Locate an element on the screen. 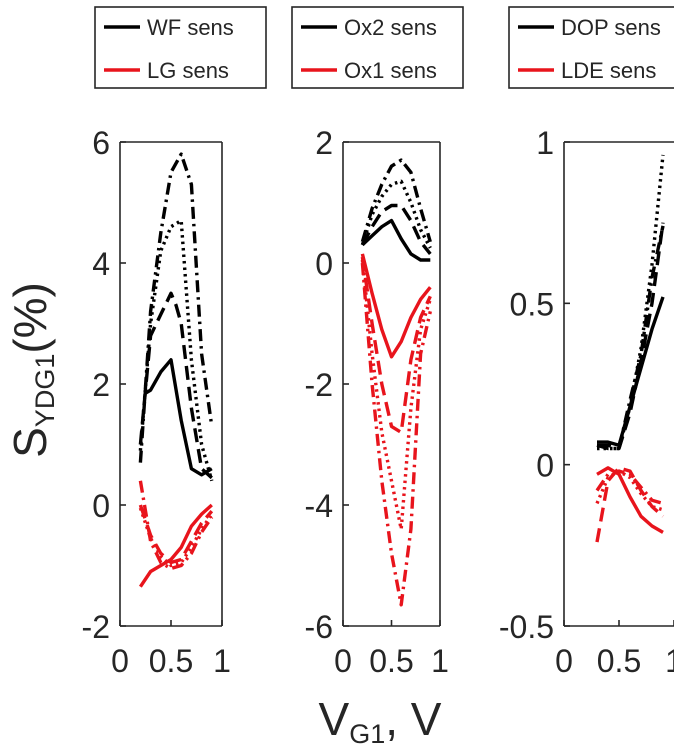 This screenshot has height=750, width=674. y-tick-label: -4 is located at coordinates (319, 506).